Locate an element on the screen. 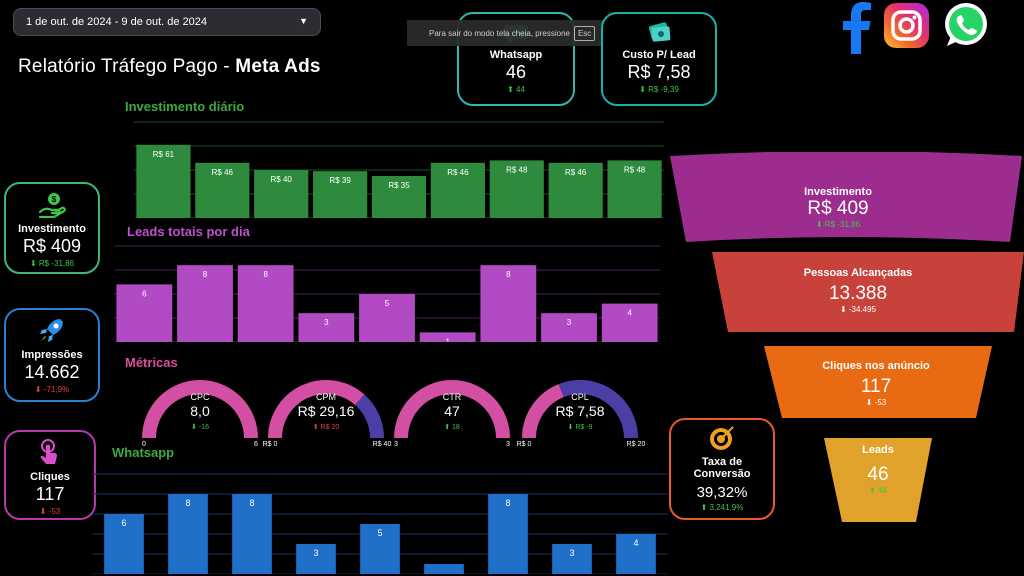 The image size is (1024, 576). kpi-value: 117 is located at coordinates (50, 494).